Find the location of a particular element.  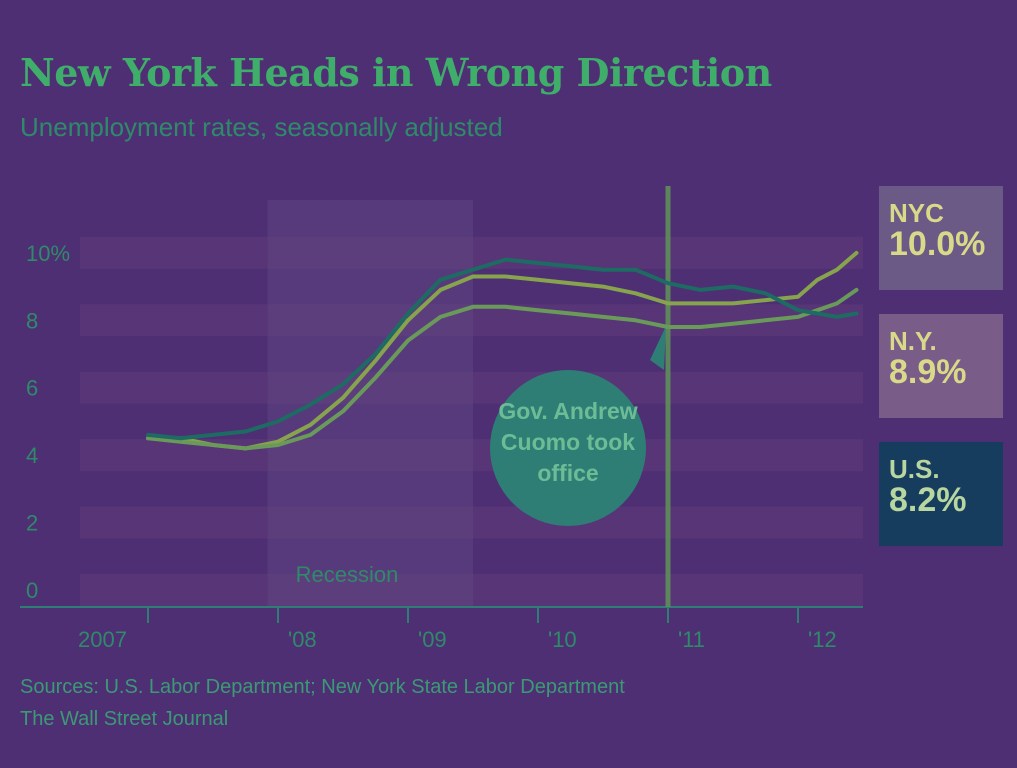

chart-subtitle: Unemployment rates, seasonally adjusted is located at coordinates (261, 127).